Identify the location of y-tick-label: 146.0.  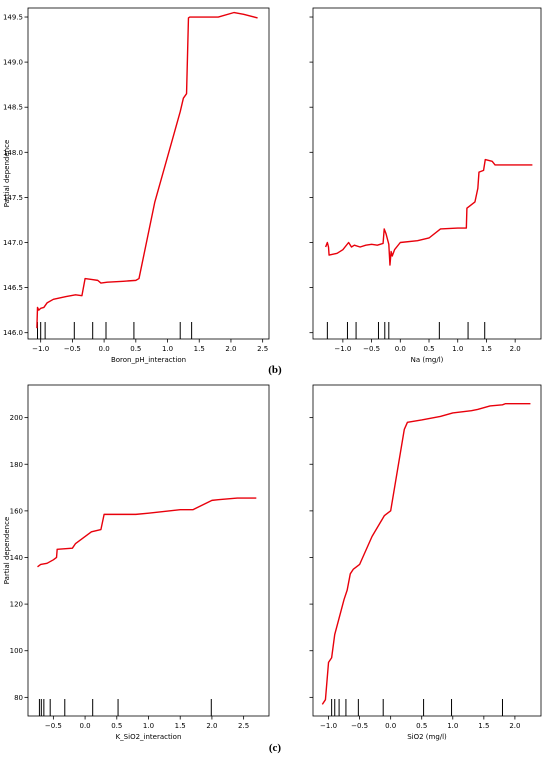
(13, 333).